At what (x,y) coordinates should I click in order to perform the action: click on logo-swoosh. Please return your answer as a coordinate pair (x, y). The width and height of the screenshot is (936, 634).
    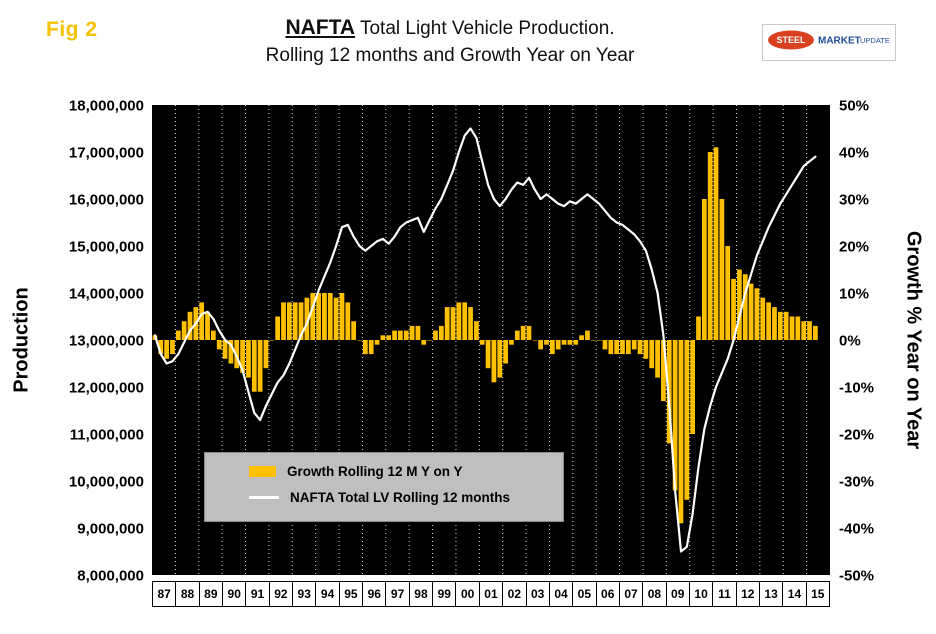
    Looking at the image, I should click on (791, 40).